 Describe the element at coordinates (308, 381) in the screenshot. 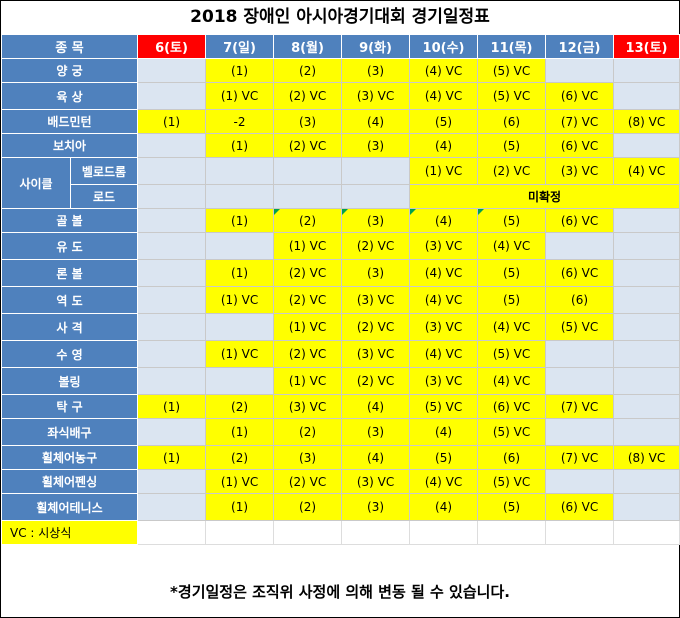

I see `schedule-cell: (1) VC` at that location.